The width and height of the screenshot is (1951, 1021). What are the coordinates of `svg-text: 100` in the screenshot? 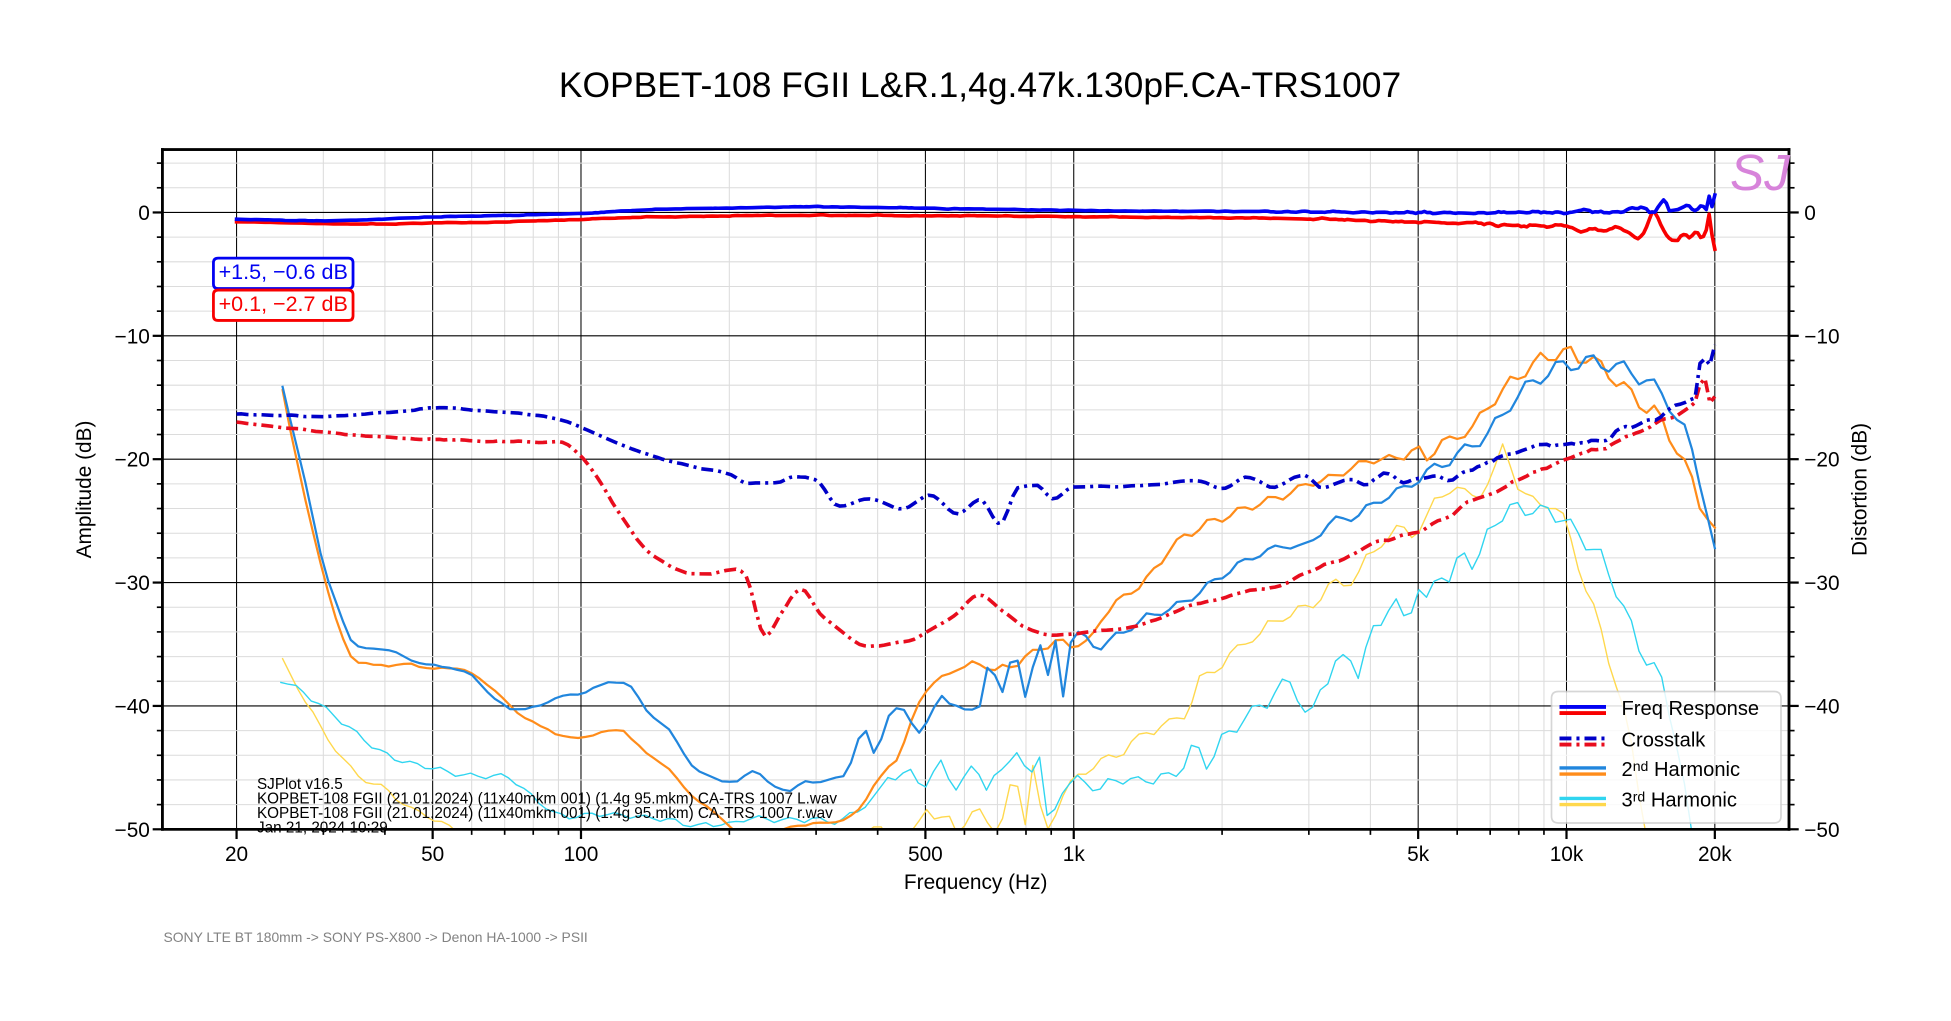 It's located at (581, 854).